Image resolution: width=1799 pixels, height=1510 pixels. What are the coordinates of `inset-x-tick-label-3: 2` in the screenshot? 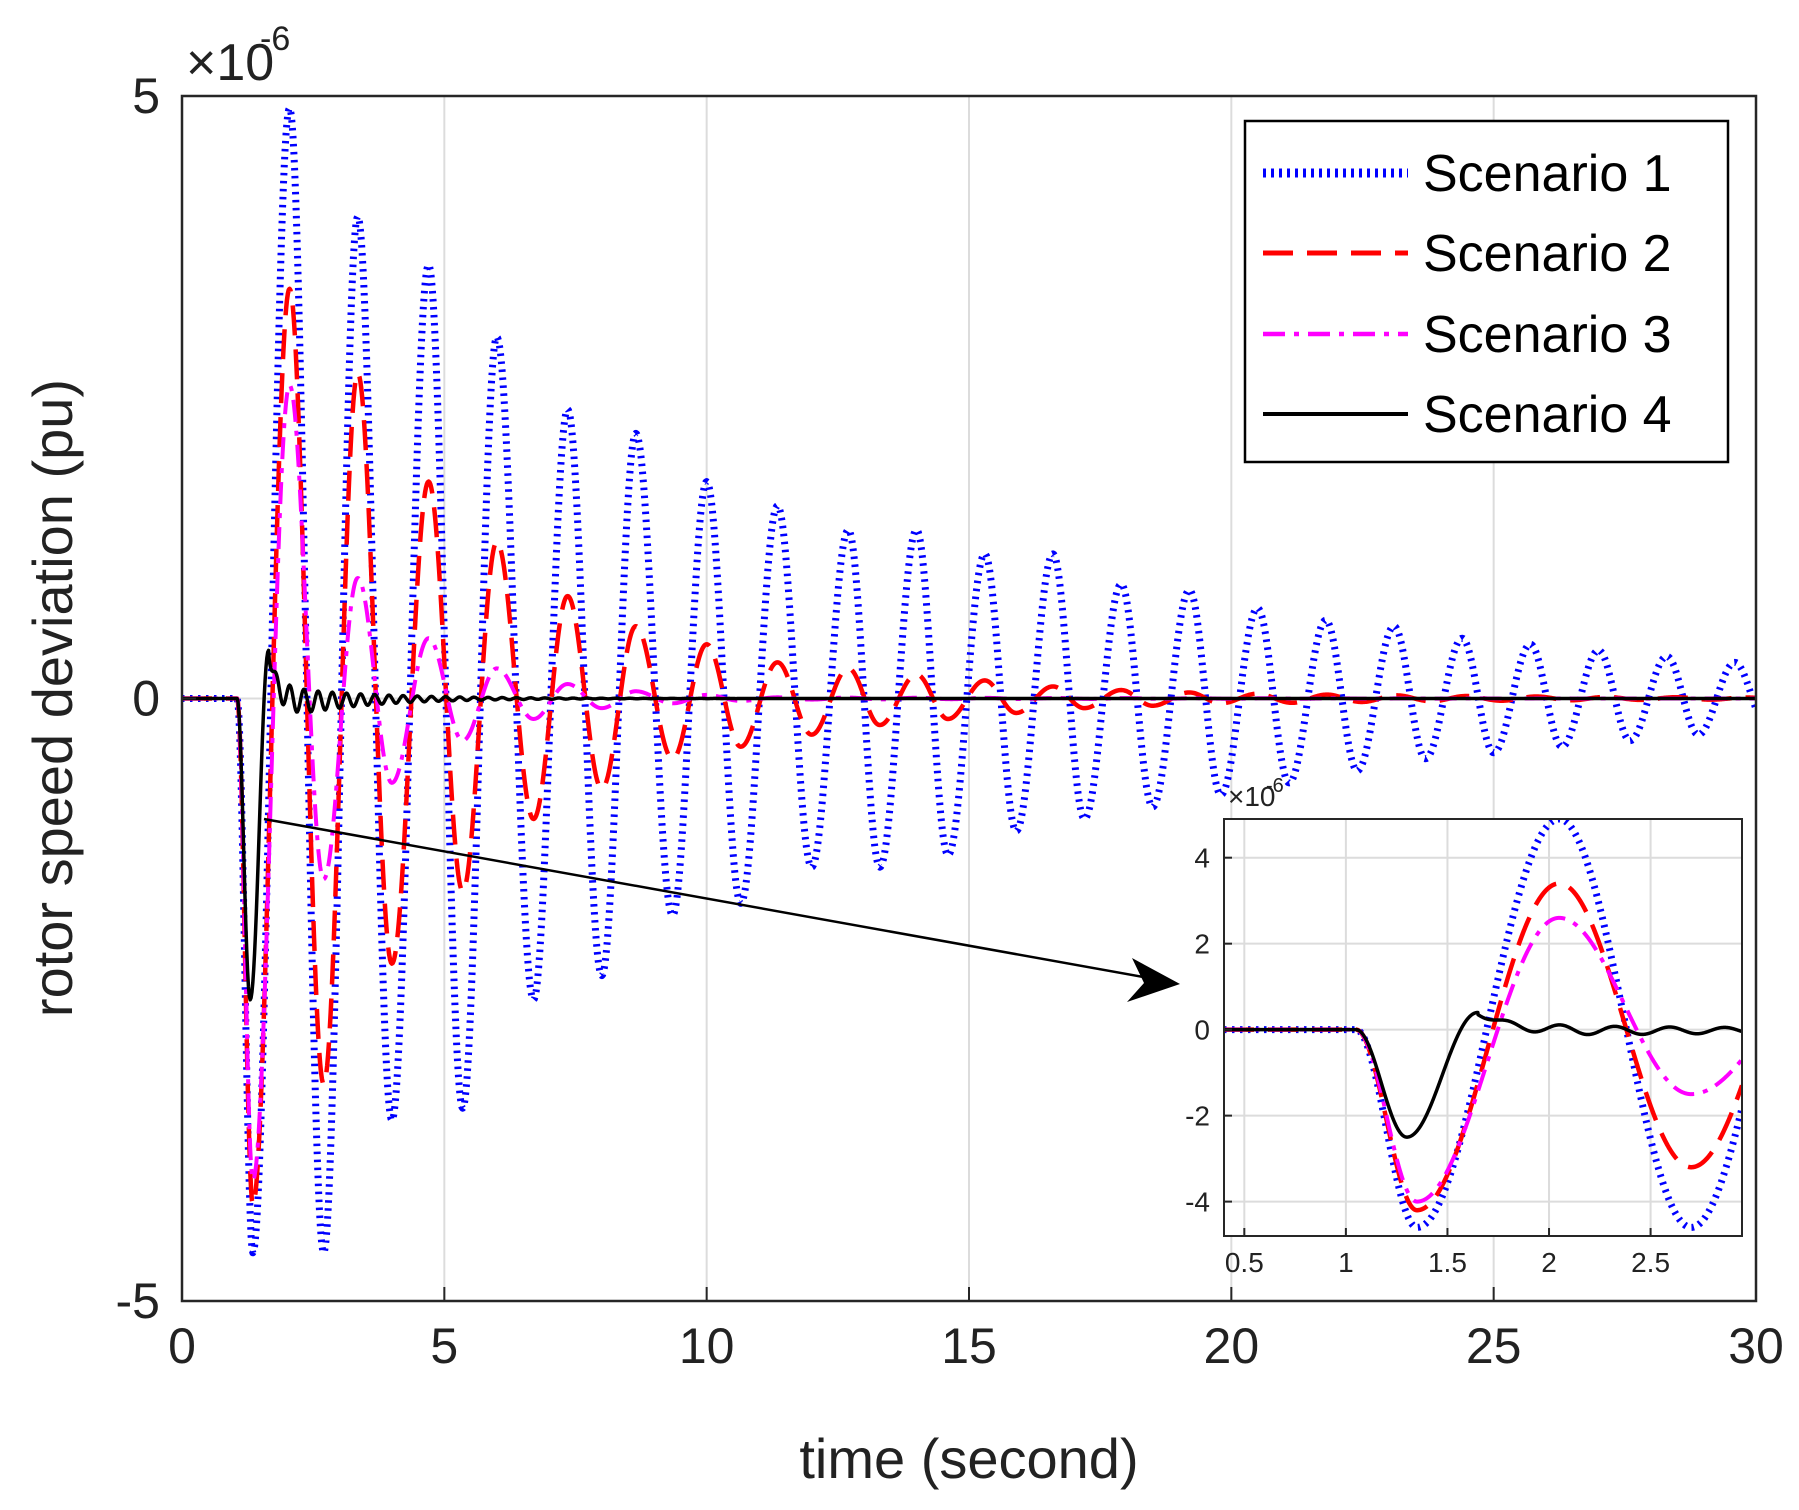 It's located at (1549, 1262).